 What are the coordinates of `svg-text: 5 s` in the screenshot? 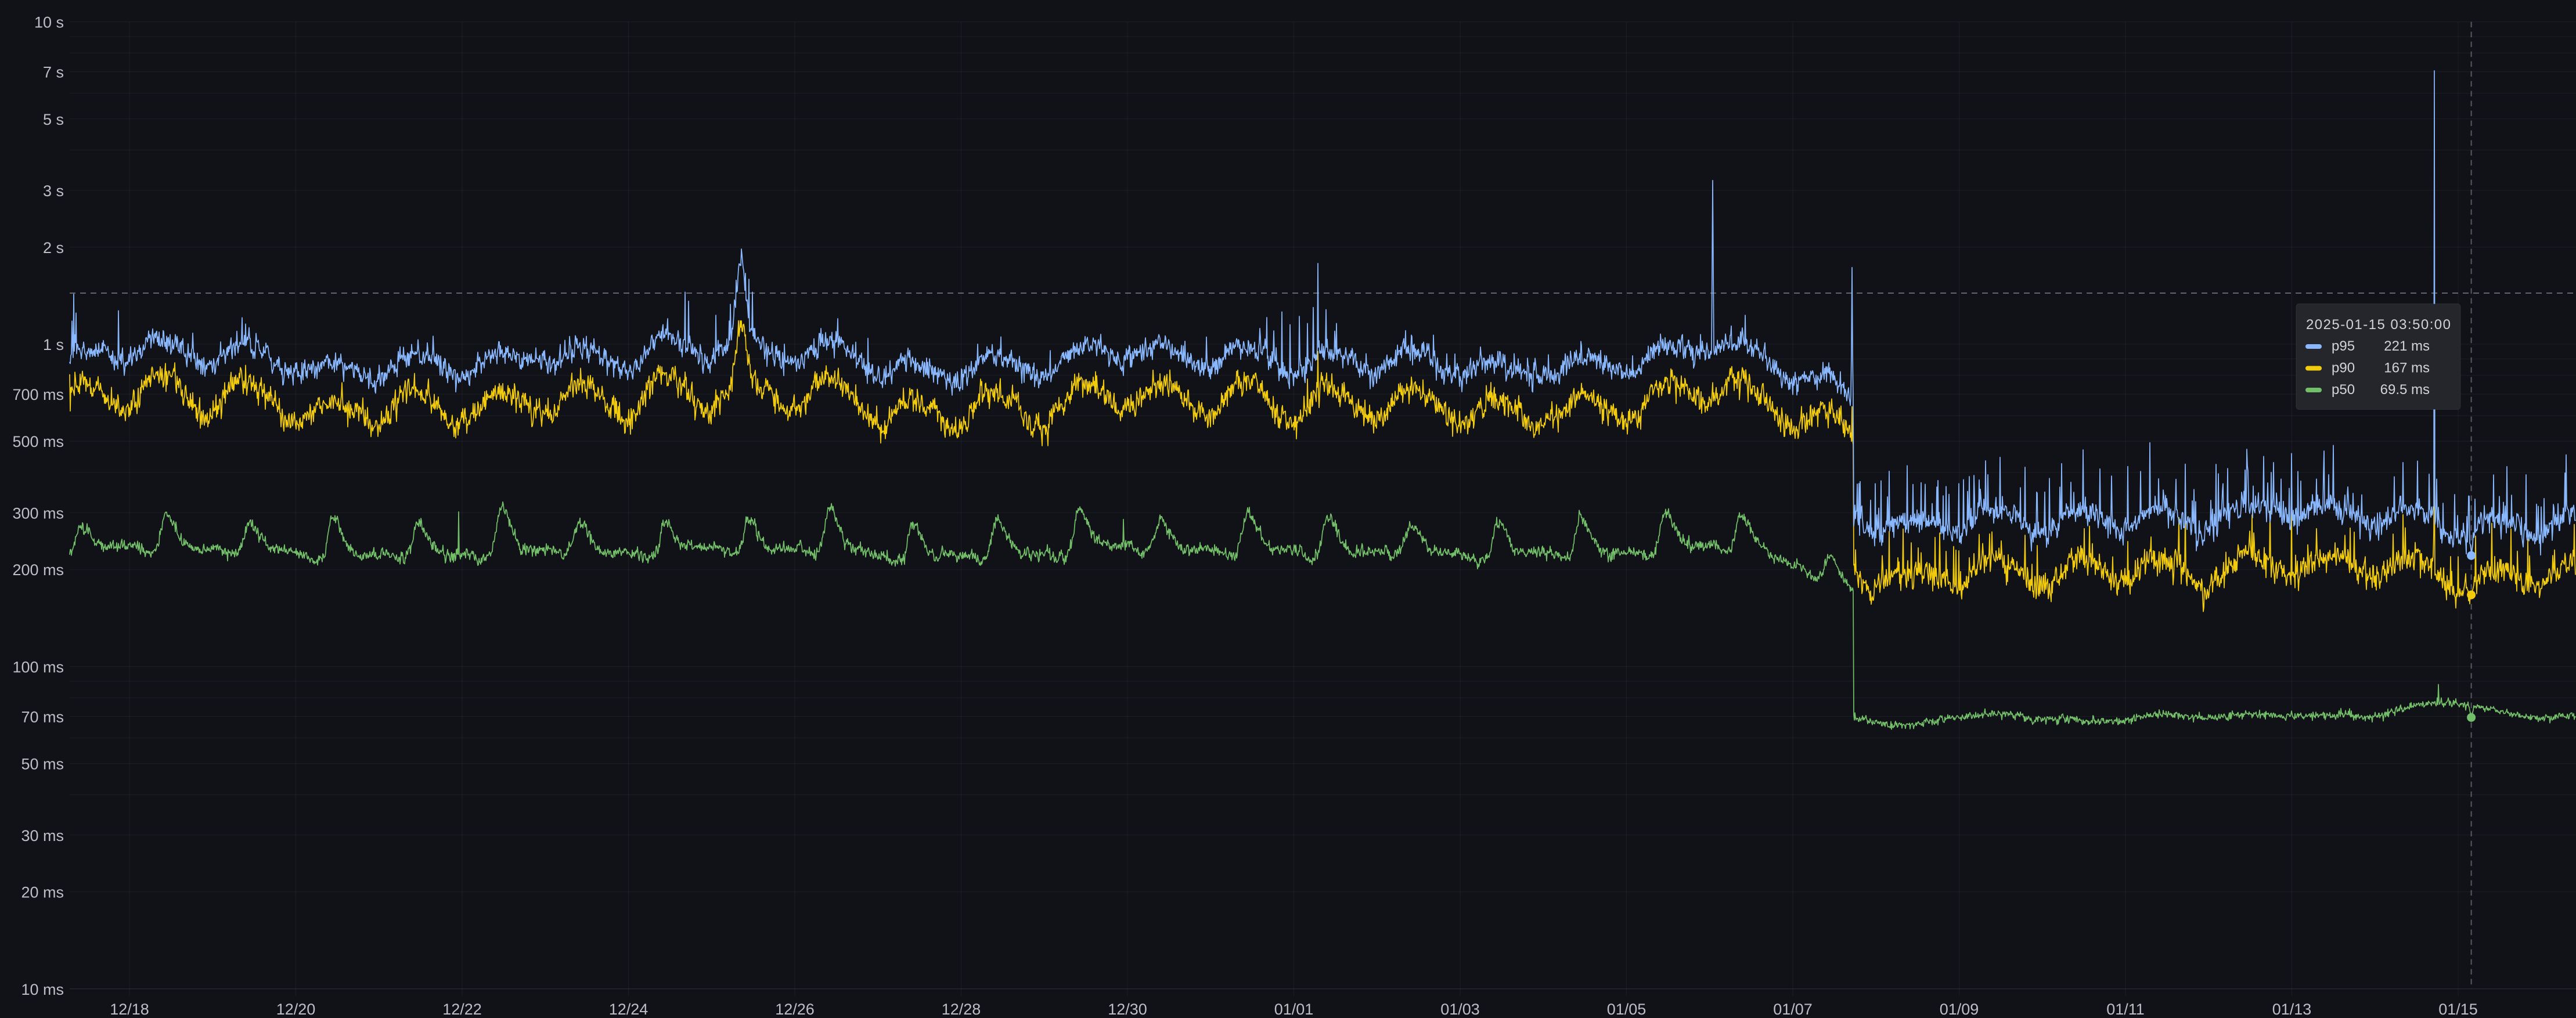 It's located at (53, 120).